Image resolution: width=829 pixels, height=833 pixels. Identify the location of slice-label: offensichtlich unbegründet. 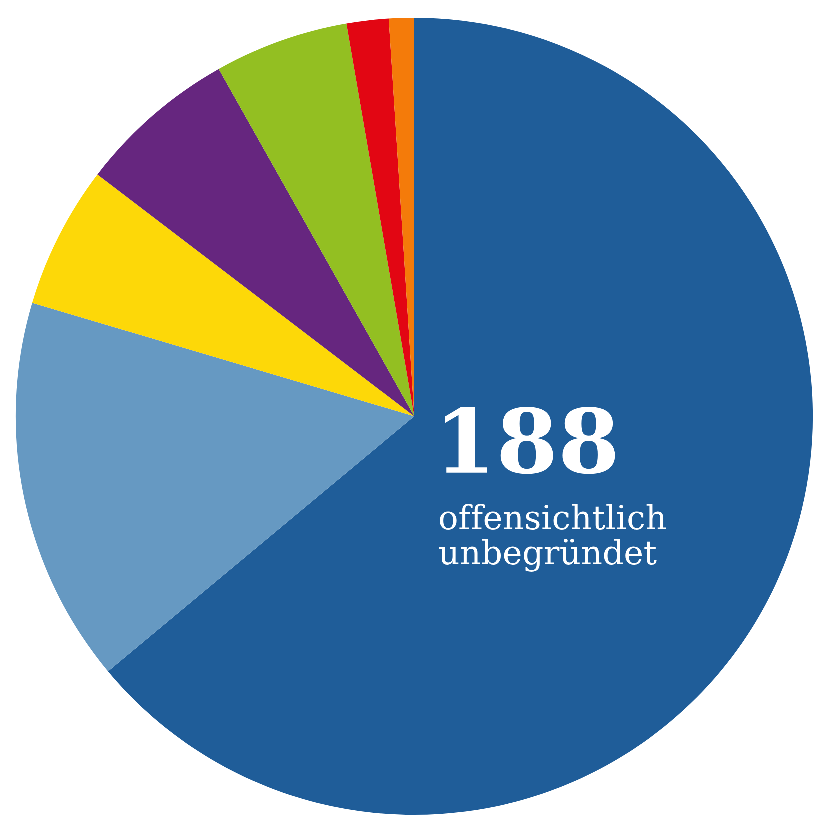
(552, 538).